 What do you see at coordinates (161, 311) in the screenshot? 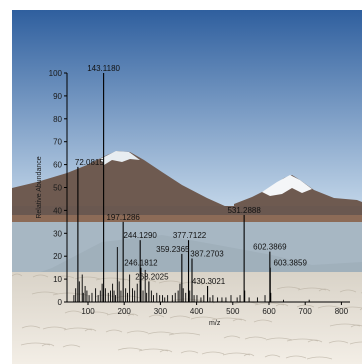
I see `x-tick-label: 300` at bounding box center [161, 311].